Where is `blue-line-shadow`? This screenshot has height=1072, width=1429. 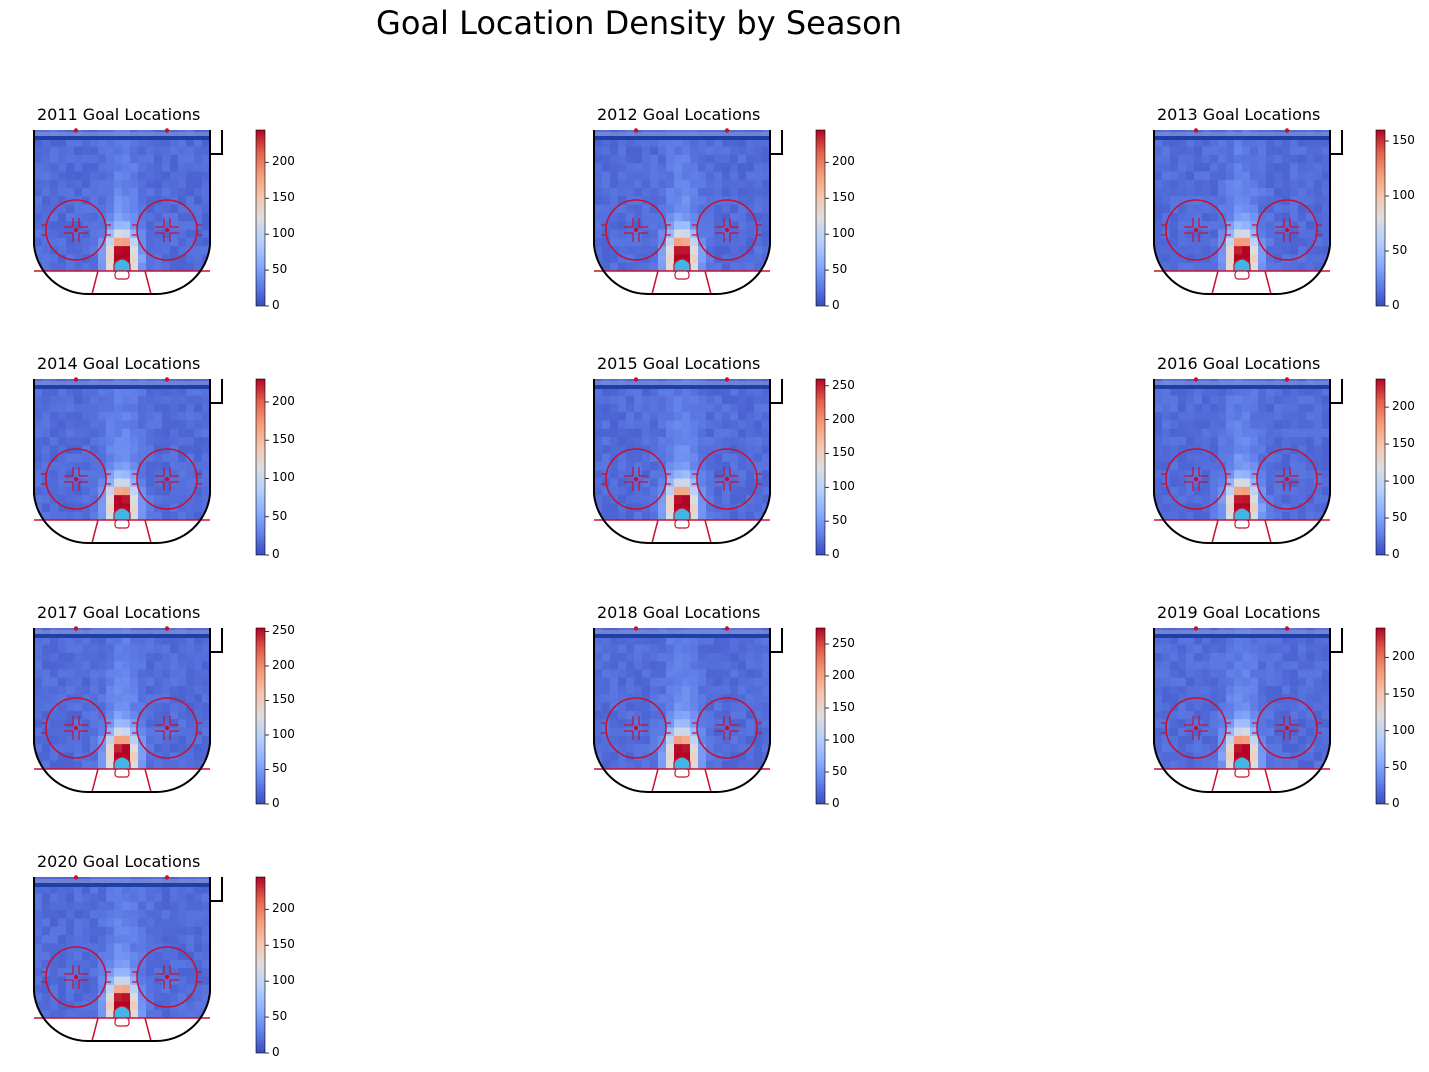 blue-line-shadow is located at coordinates (682, 383).